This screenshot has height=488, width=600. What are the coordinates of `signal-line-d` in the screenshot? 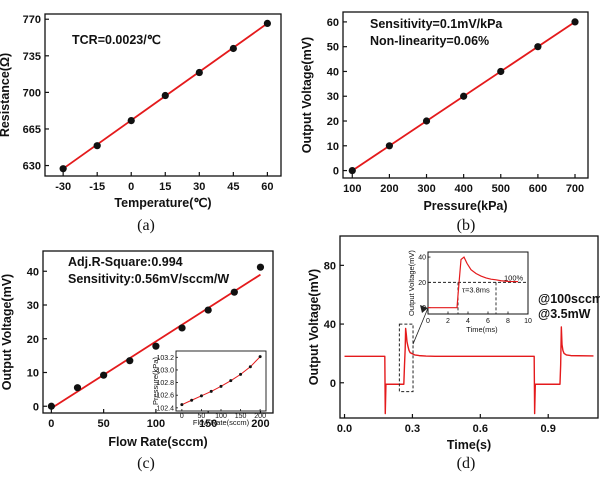 It's located at (469, 370).